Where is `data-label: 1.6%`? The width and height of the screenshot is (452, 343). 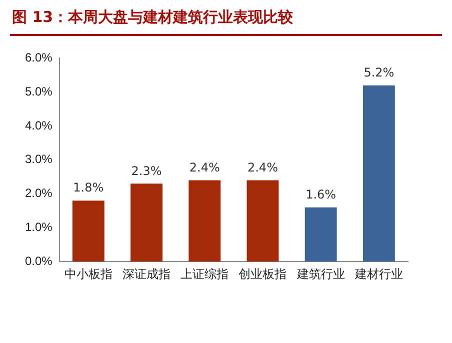 data-label: 1.6% is located at coordinates (321, 194).